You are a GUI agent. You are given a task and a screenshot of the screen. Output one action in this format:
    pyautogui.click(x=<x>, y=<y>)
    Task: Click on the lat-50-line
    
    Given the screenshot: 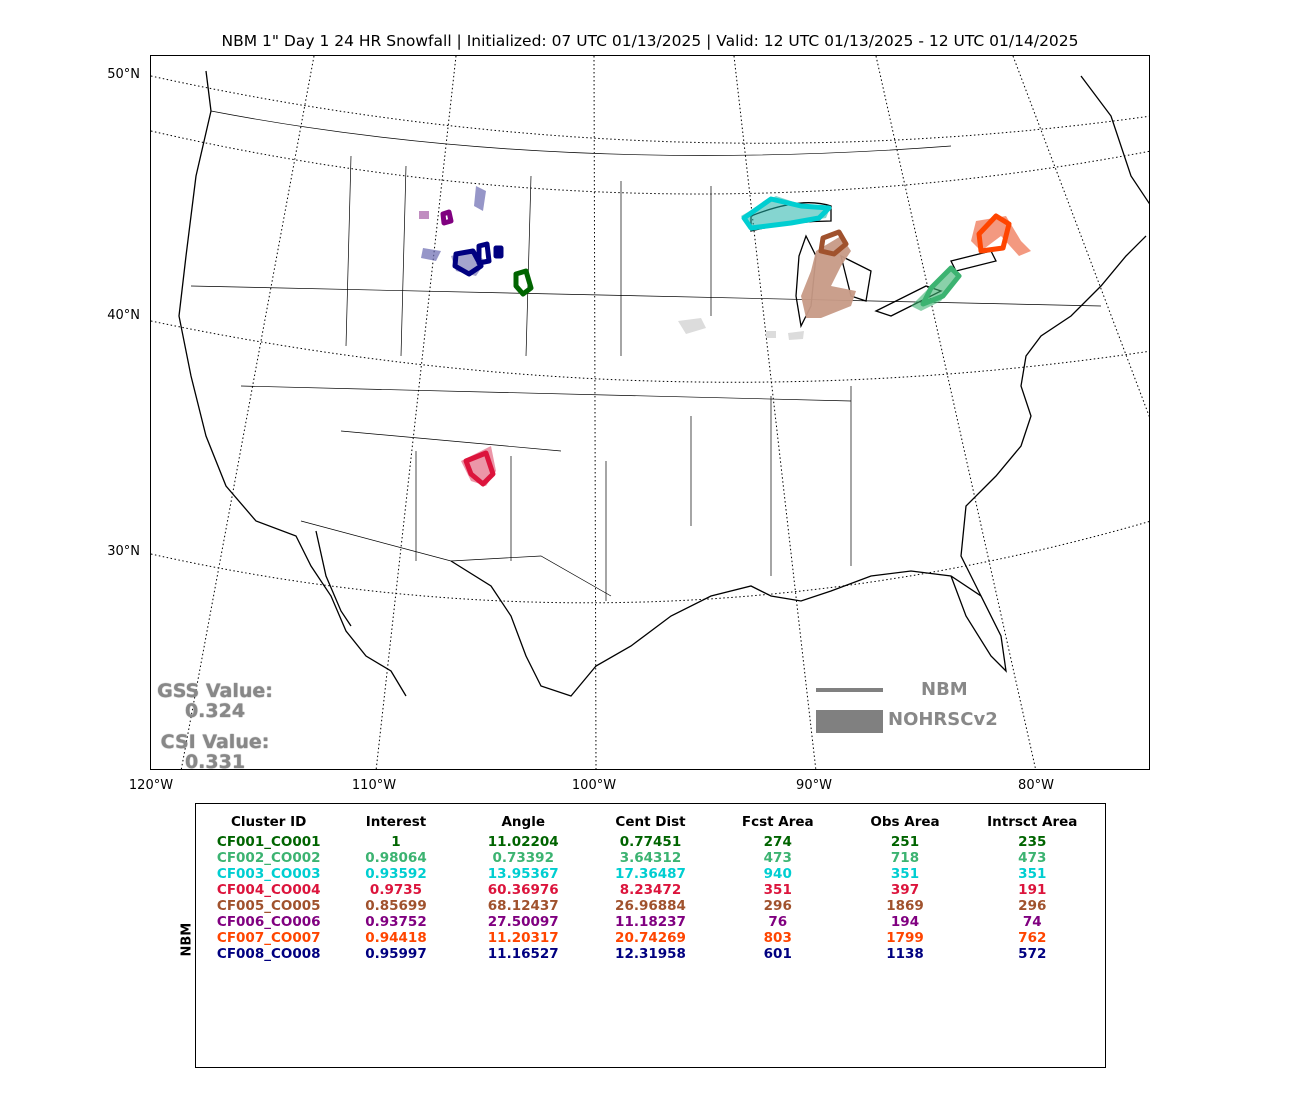 What is the action you would take?
    pyautogui.click(x=650, y=109)
    